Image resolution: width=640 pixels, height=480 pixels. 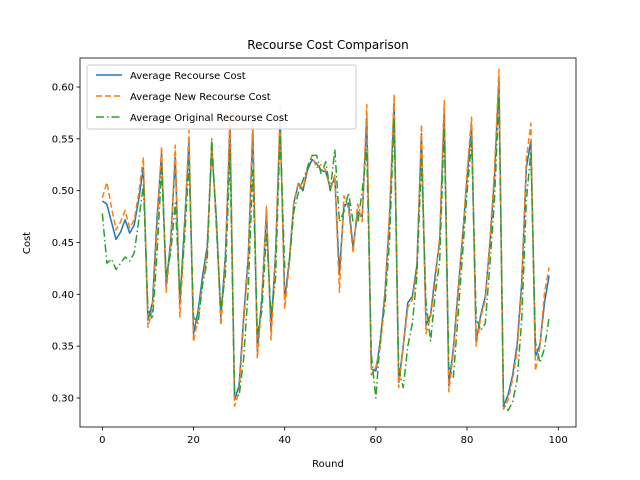 What do you see at coordinates (63, 139) in the screenshot?
I see `y-tick-label: 0.55` at bounding box center [63, 139].